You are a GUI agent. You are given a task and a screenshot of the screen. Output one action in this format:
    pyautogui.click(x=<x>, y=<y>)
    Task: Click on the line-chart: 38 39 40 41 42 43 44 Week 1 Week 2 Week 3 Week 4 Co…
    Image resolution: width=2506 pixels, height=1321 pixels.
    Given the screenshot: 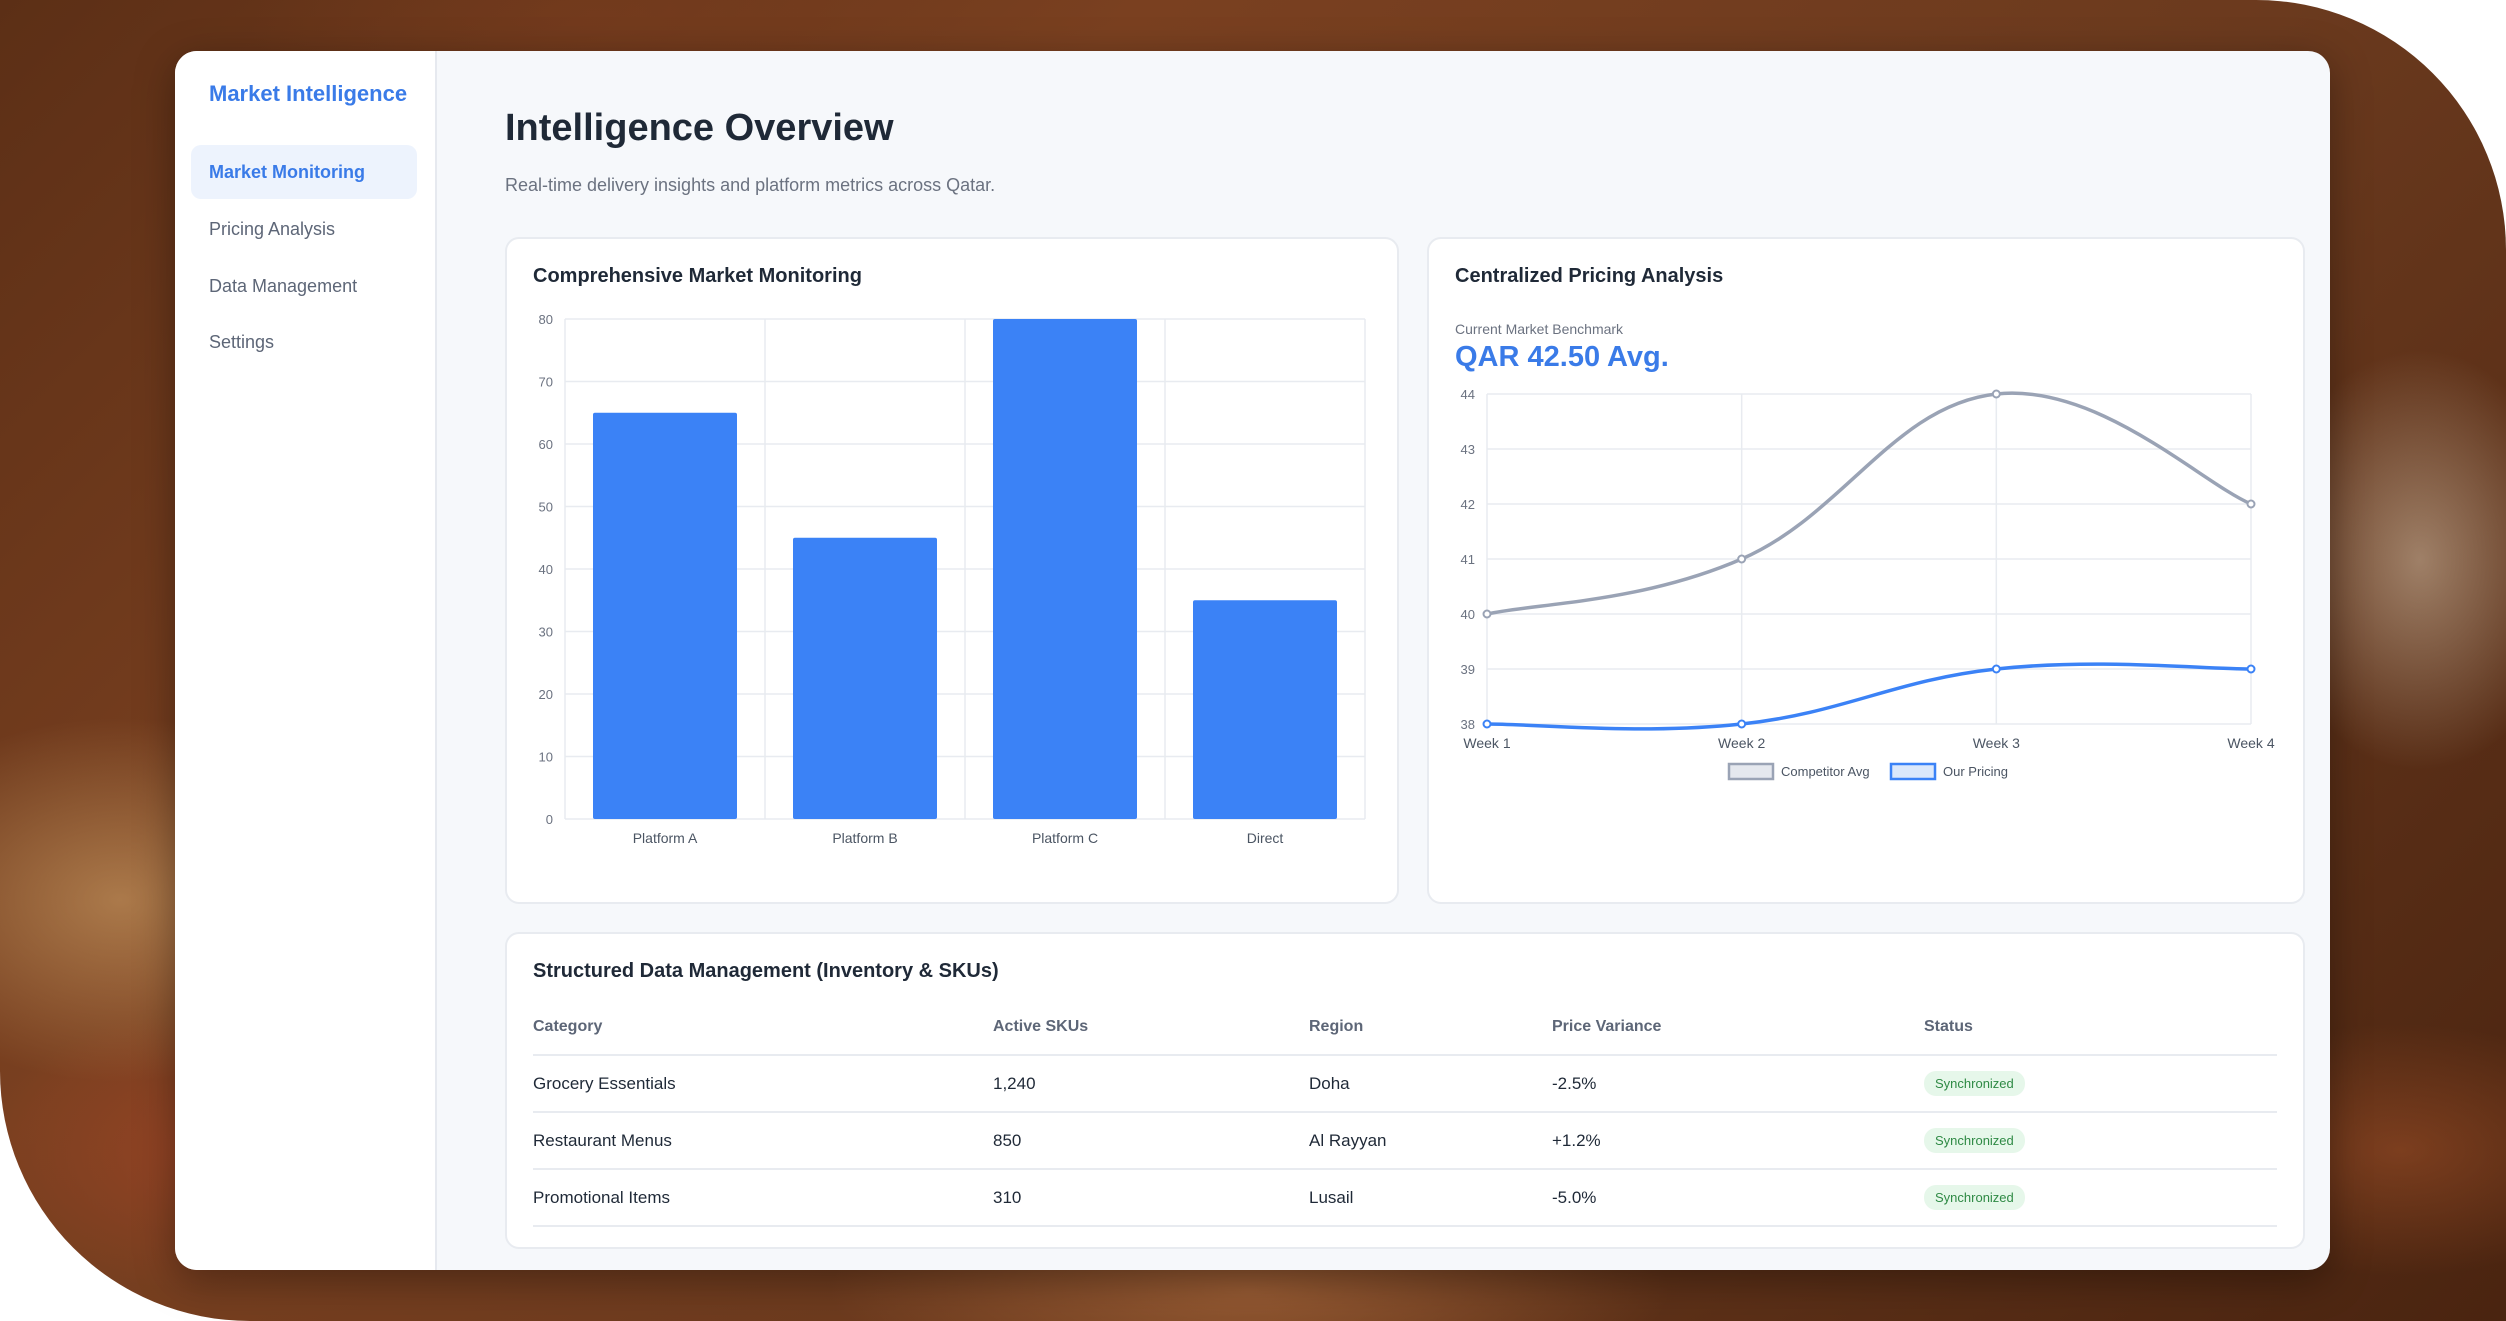 What is the action you would take?
    pyautogui.click(x=1868, y=584)
    